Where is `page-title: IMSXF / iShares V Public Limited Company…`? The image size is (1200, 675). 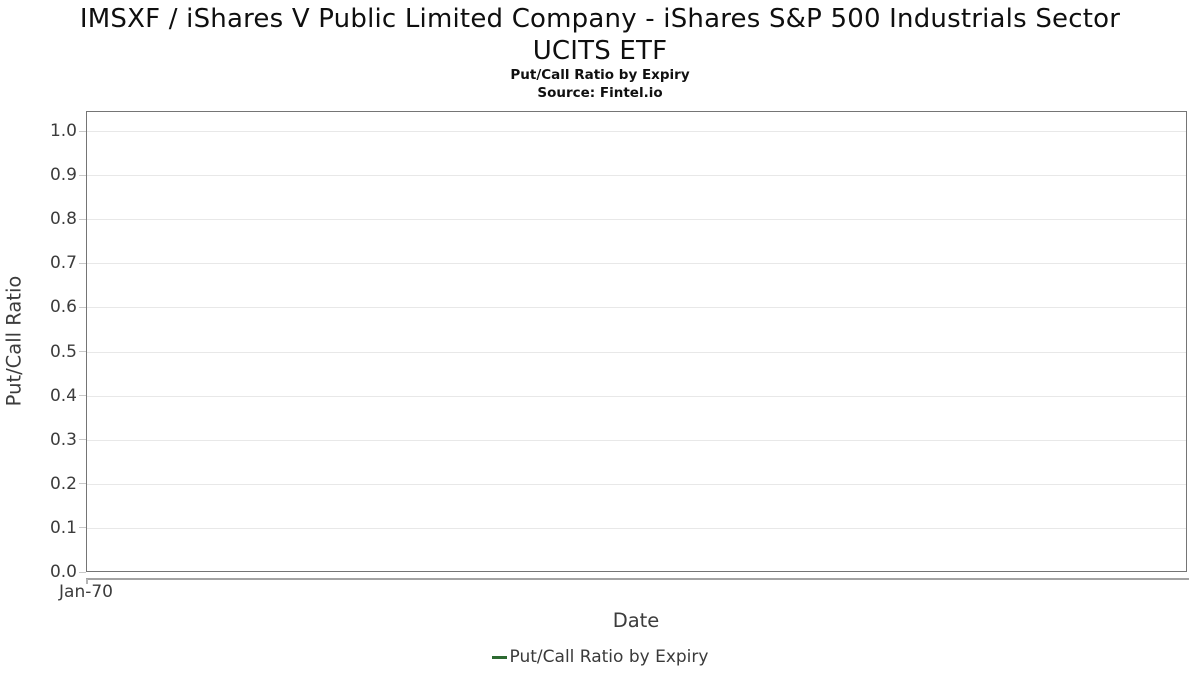
page-title: IMSXF / iShares V Public Limited Company… is located at coordinates (600, 35).